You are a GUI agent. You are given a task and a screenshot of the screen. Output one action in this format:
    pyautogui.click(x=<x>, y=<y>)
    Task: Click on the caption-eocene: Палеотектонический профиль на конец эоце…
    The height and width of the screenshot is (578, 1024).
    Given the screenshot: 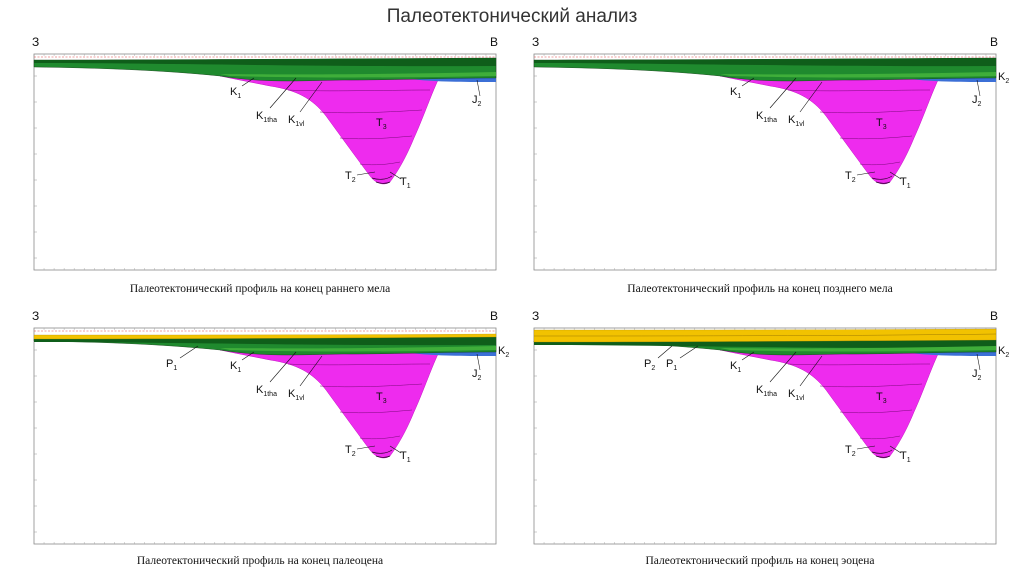 What is the action you would take?
    pyautogui.click(x=760, y=561)
    